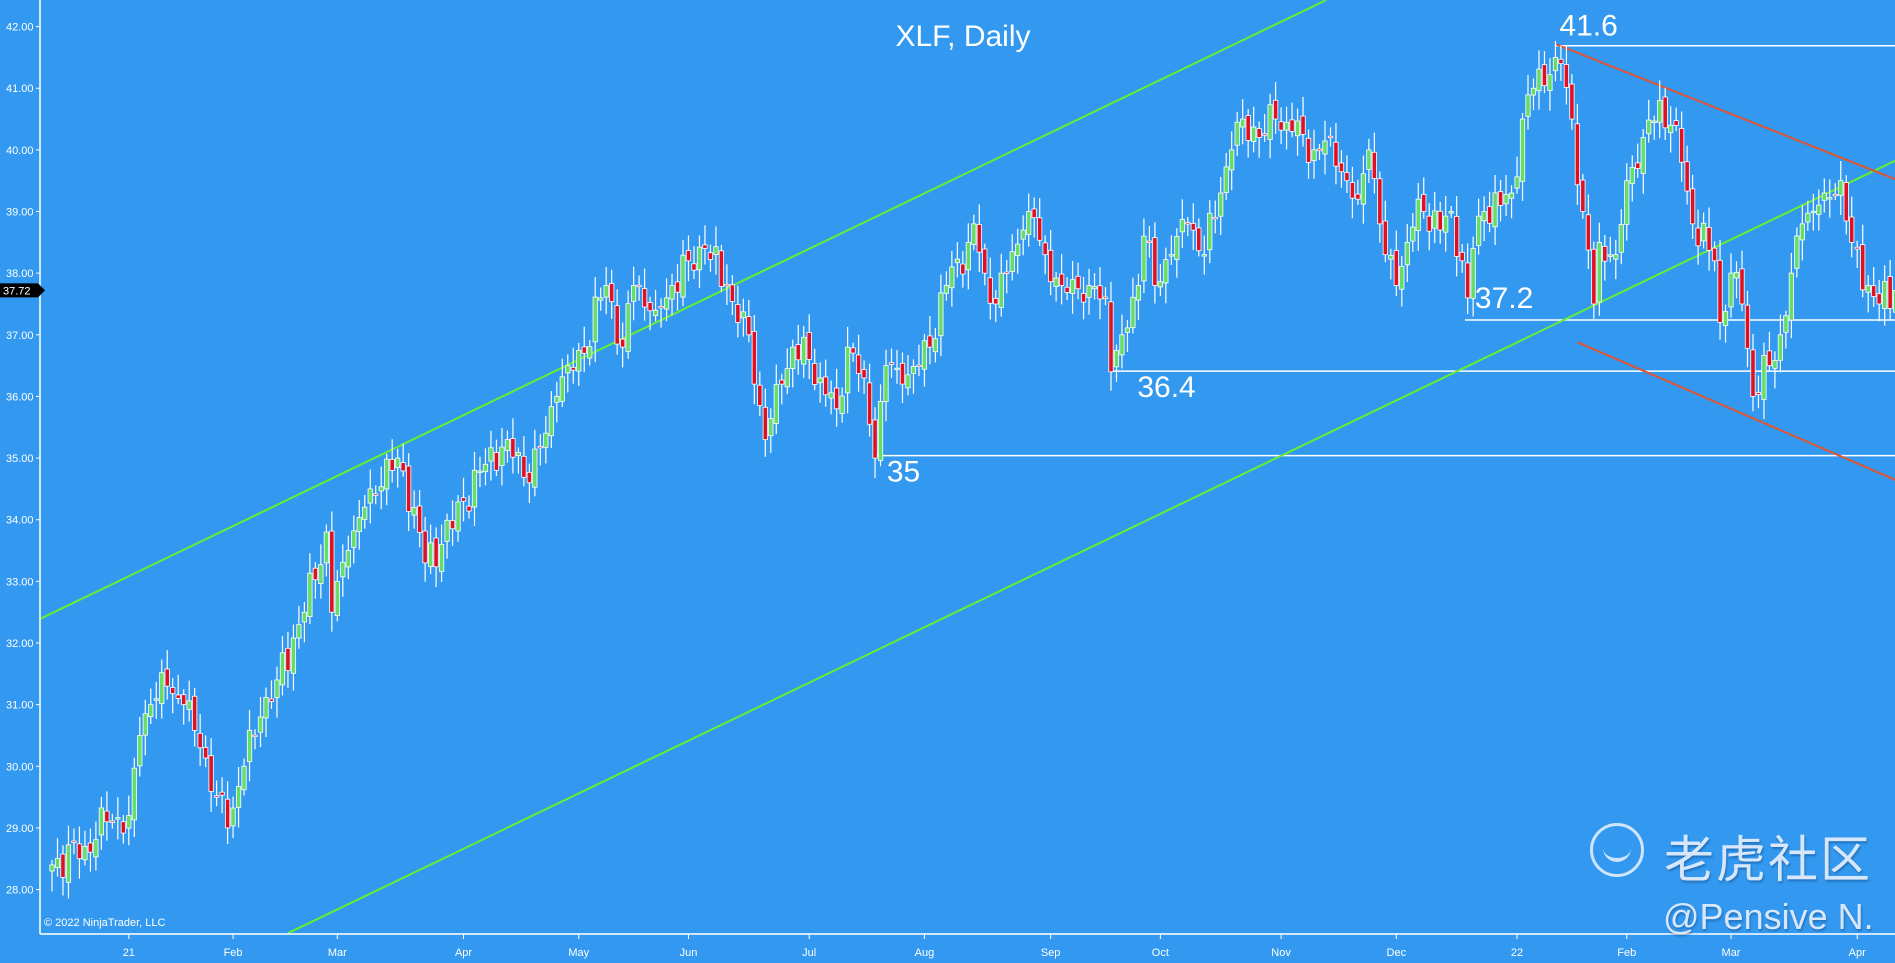 The image size is (1895, 963). What do you see at coordinates (20, 459) in the screenshot?
I see `y-tick-label: 35.00` at bounding box center [20, 459].